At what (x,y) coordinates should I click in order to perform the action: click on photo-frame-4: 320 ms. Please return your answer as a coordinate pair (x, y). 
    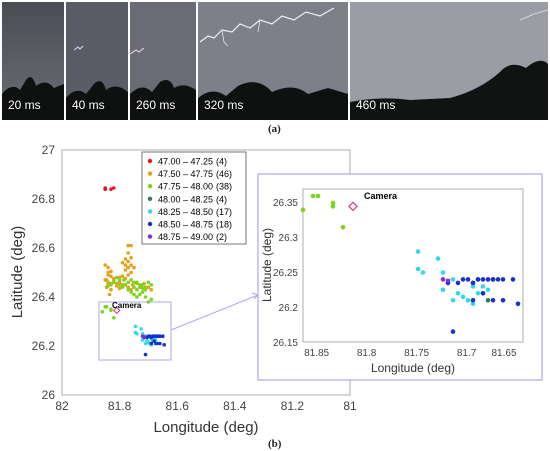
    Looking at the image, I should click on (273, 61).